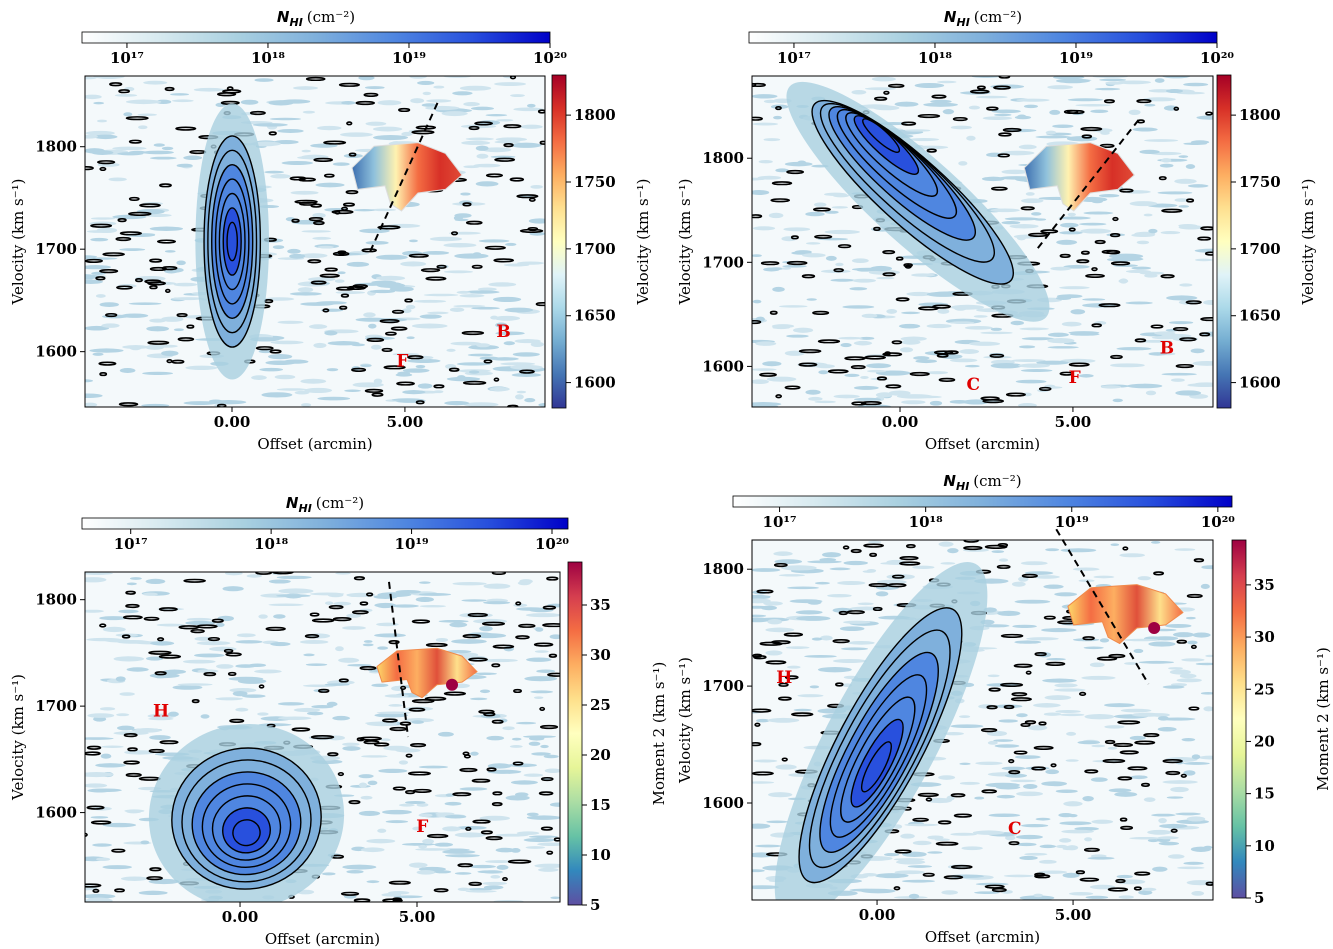 The width and height of the screenshot is (1333, 949). I want to click on emission-contour, so click(876, 767).